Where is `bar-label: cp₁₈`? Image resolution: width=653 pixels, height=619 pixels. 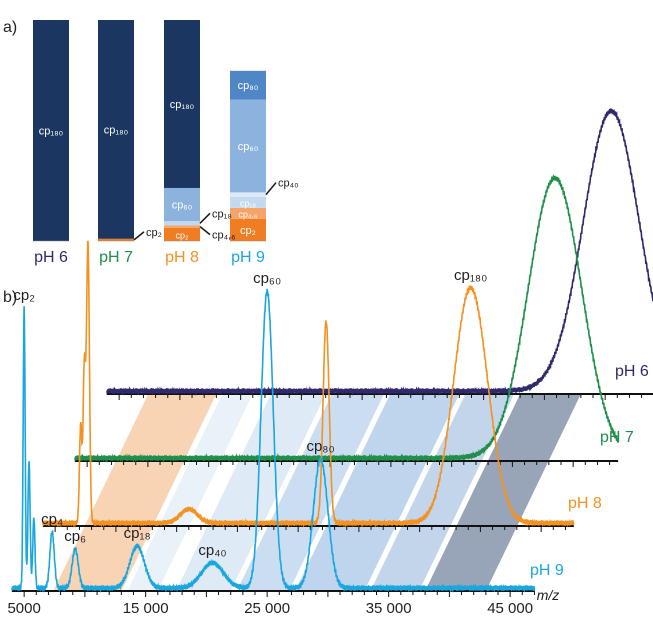 bar-label: cp₁₈ is located at coordinates (248, 203).